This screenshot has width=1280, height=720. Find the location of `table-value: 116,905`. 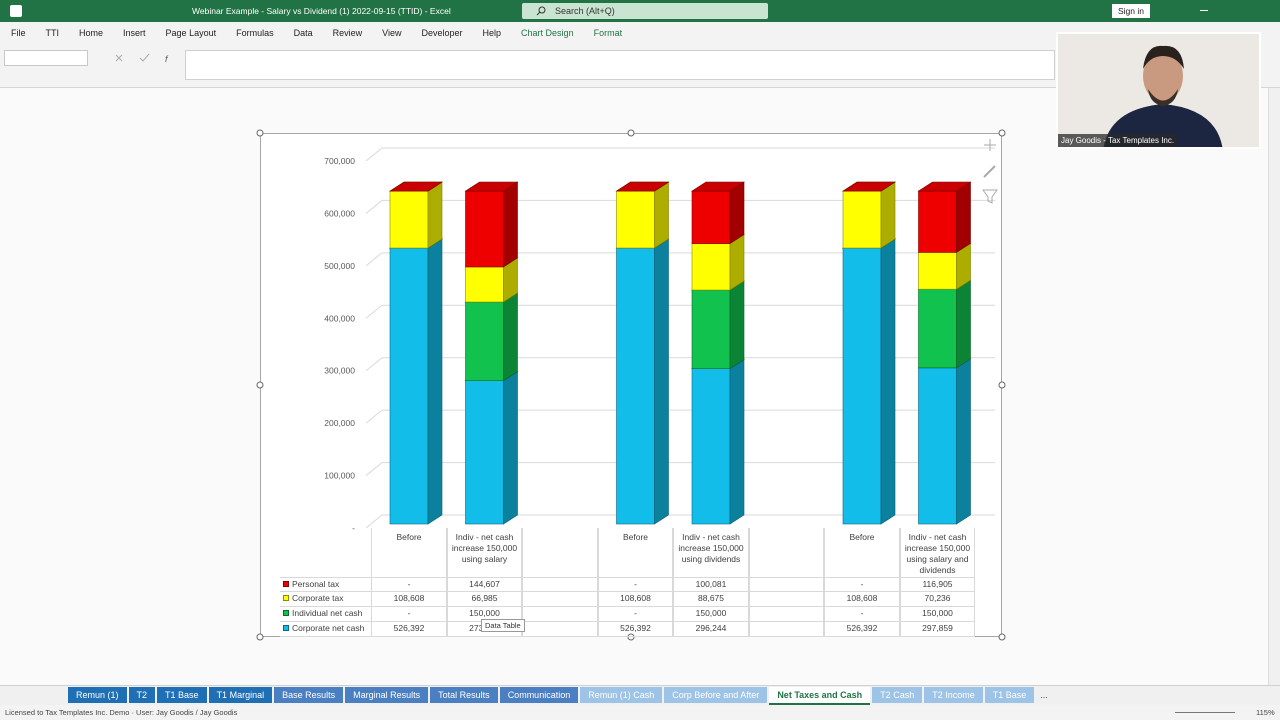

table-value: 116,905 is located at coordinates (937, 584).